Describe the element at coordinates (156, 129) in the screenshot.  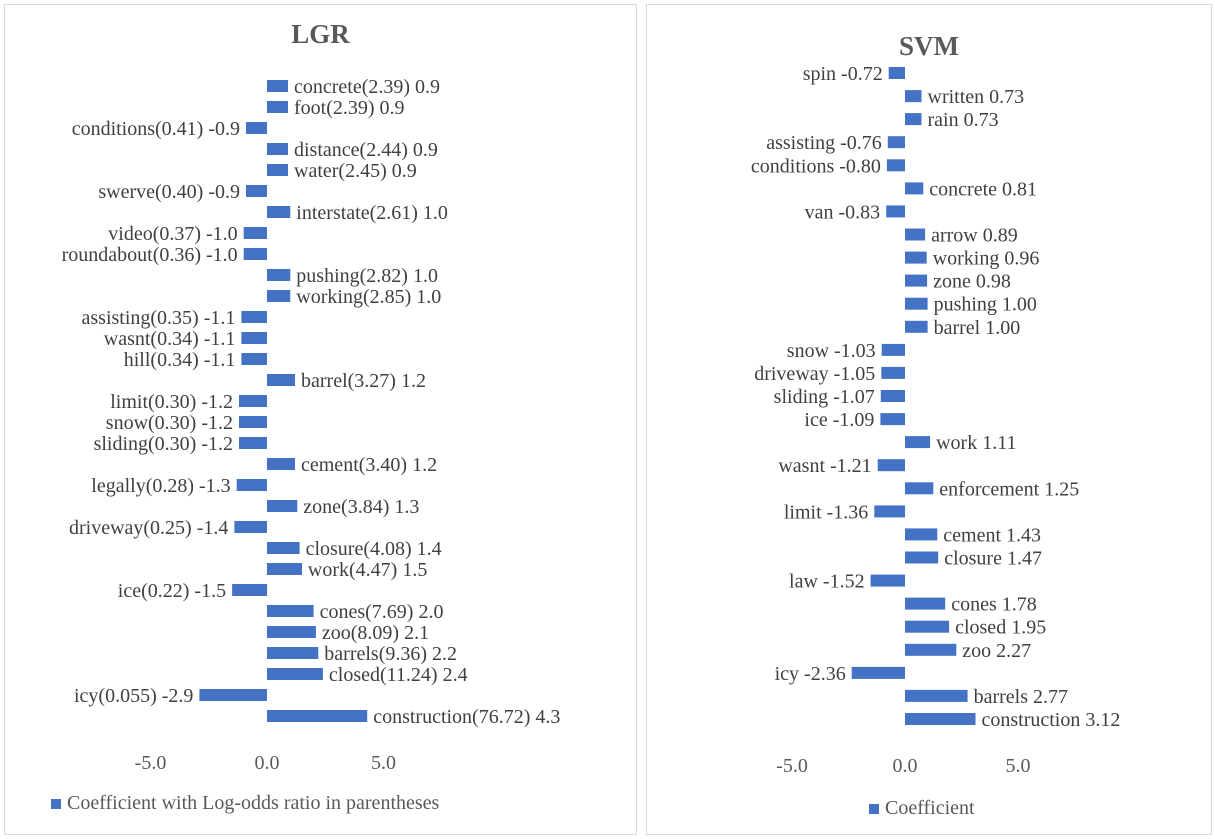
I see `data-label: conditions(0.41) -0.9` at that location.